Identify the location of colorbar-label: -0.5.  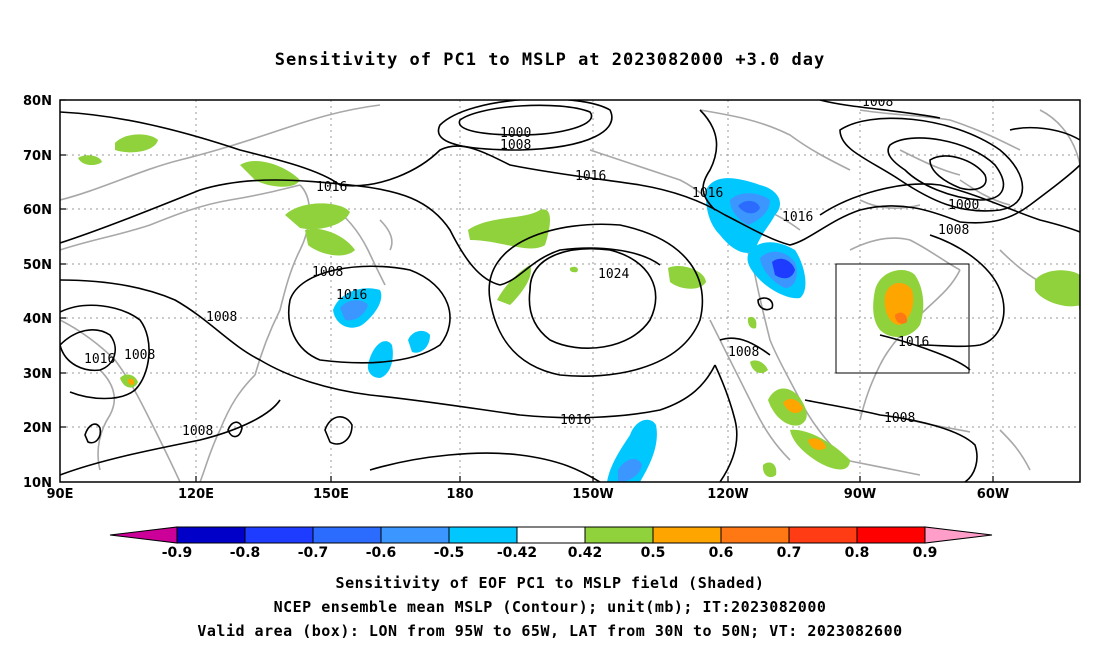
(449, 553).